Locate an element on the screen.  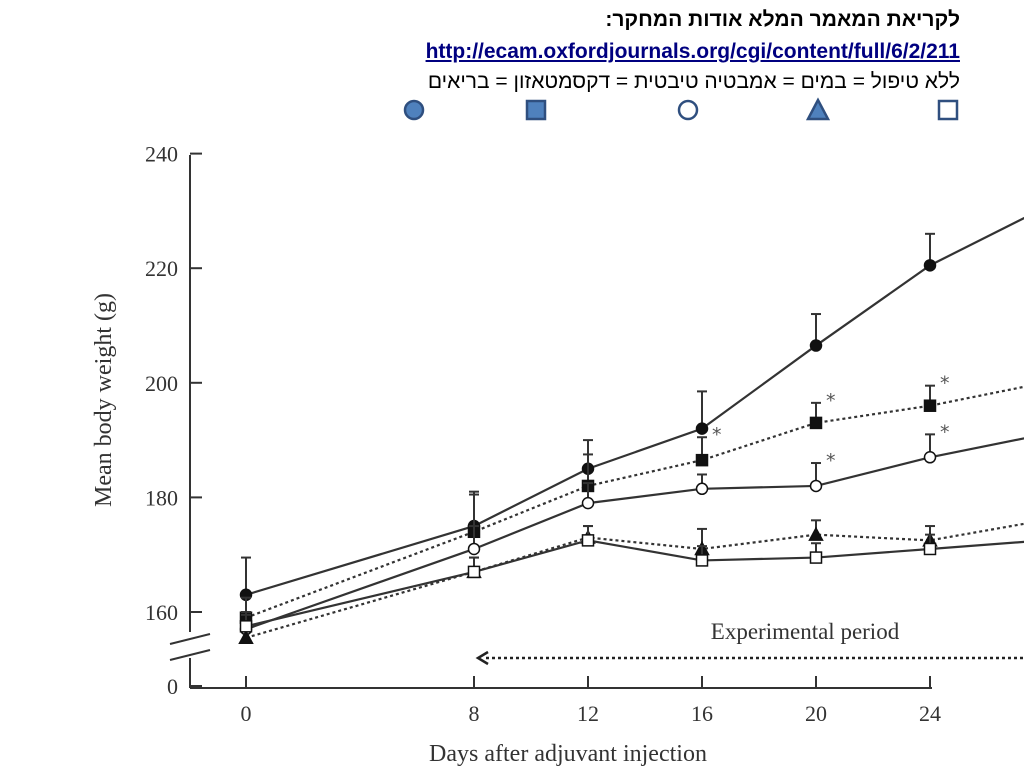
x-tick-label: 16 is located at coordinates (702, 713).